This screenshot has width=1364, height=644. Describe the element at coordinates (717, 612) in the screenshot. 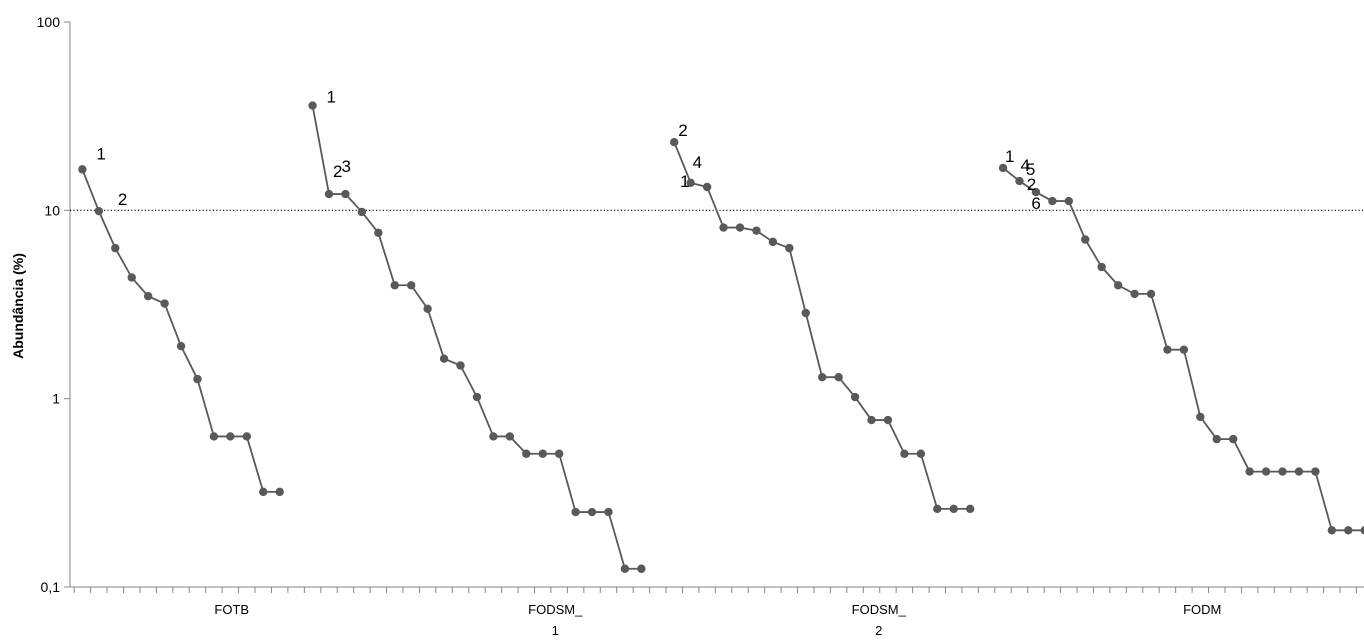

I see `x-axis: FOTB FODSM_ 1 FODSM_ 2 FODM` at that location.